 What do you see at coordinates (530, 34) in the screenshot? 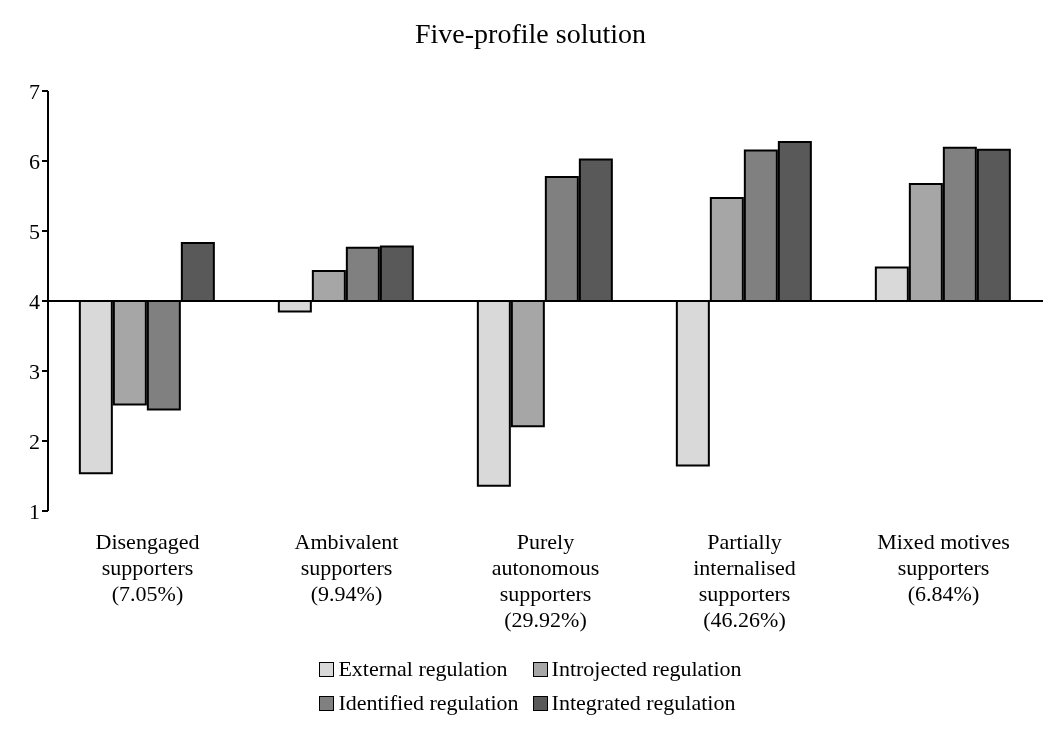
I see `chart-title: Five-profile solution` at bounding box center [530, 34].